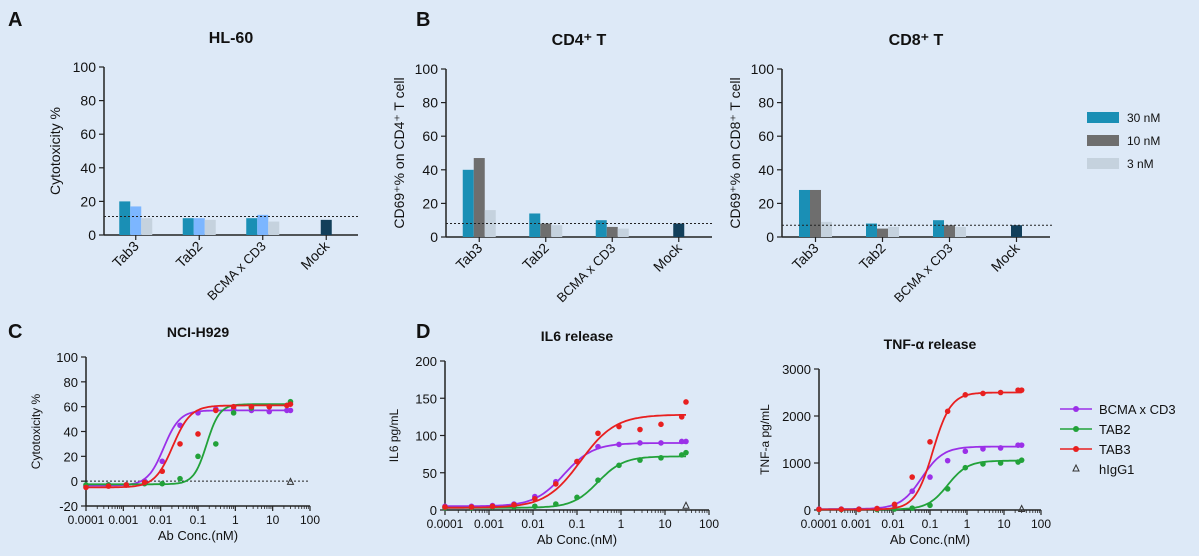 This screenshot has height=556, width=1199. Describe the element at coordinates (68, 506) in the screenshot. I see `y-tick-label: -20` at that location.